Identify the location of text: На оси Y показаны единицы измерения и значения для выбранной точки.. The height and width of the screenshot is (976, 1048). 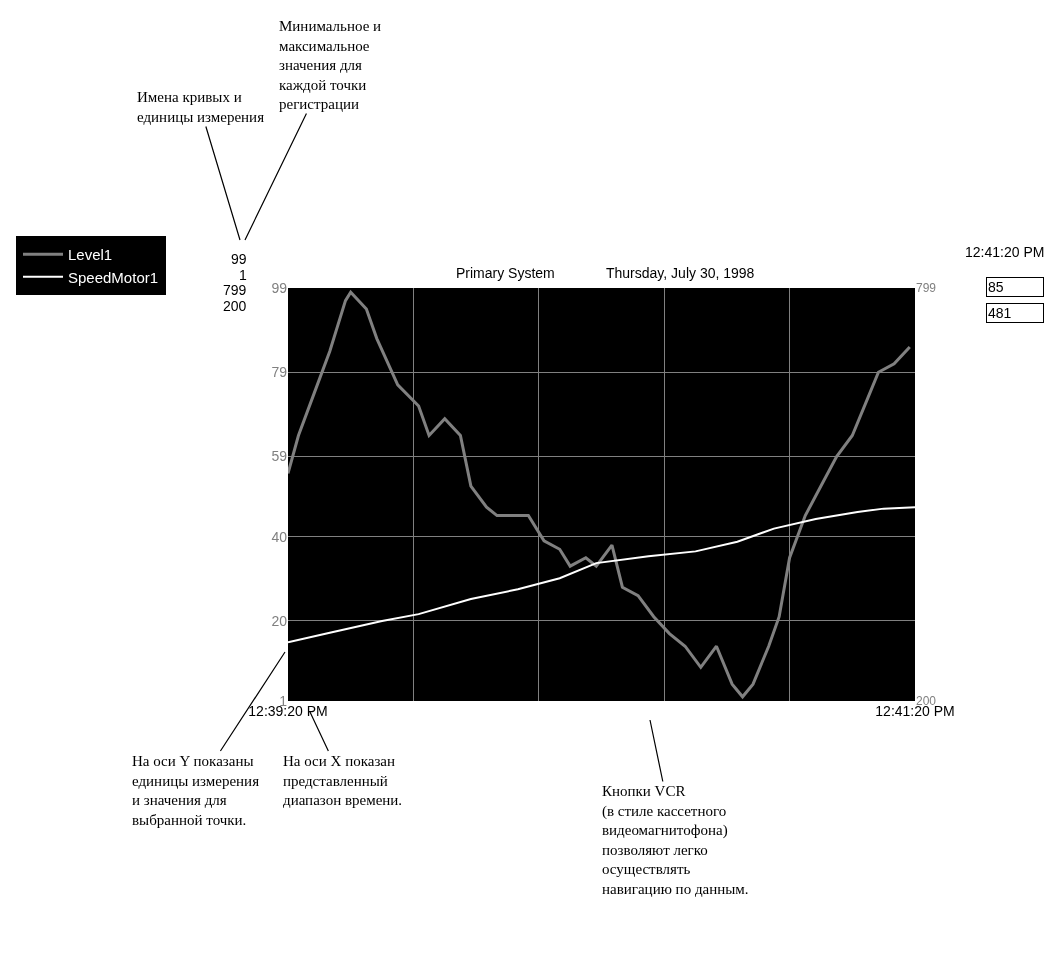
(196, 790).